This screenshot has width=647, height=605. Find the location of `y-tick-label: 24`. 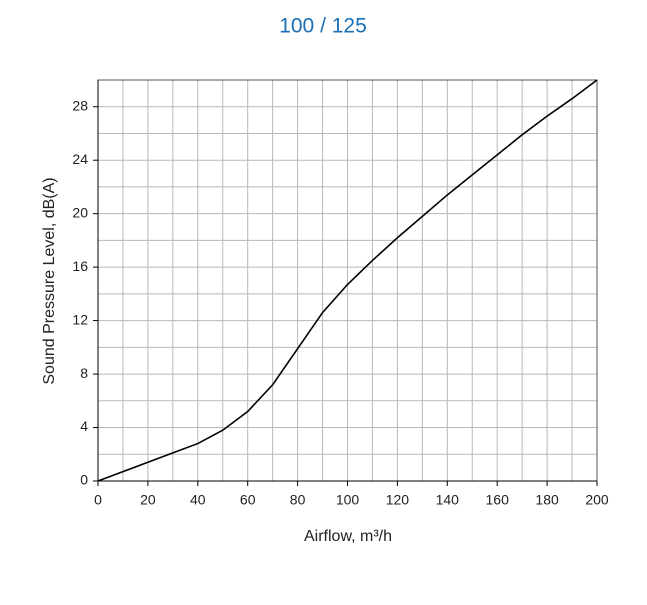

y-tick-label: 24 is located at coordinates (80, 159).